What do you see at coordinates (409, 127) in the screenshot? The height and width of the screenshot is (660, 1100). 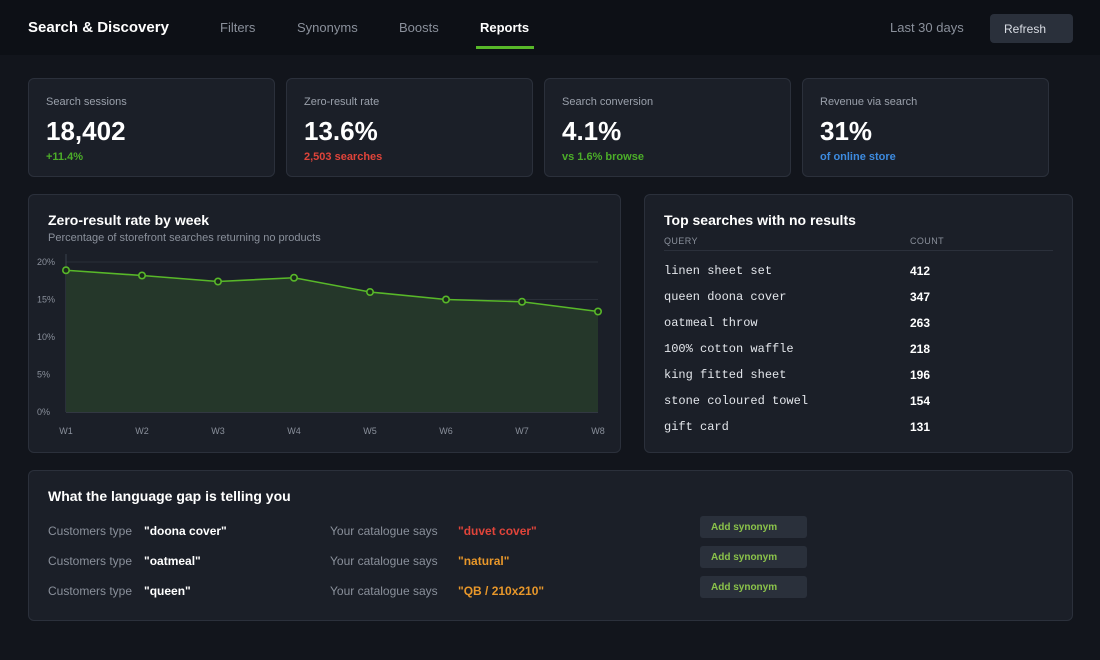 I see `kpi-card-zero-result-rate: Zero-result rate 13.6% 2,503 searches` at bounding box center [409, 127].